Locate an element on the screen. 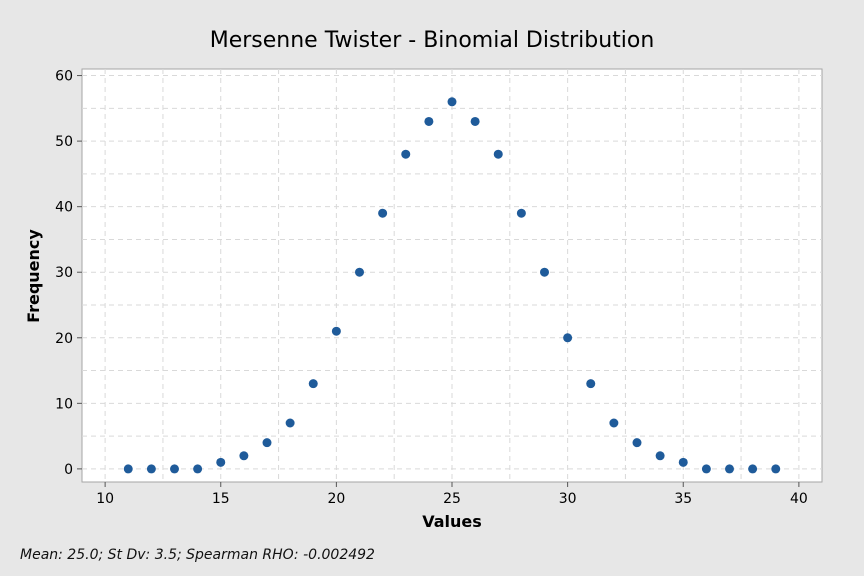 This screenshot has width=864, height=576. y-tick-label: 0 is located at coordinates (68, 470).